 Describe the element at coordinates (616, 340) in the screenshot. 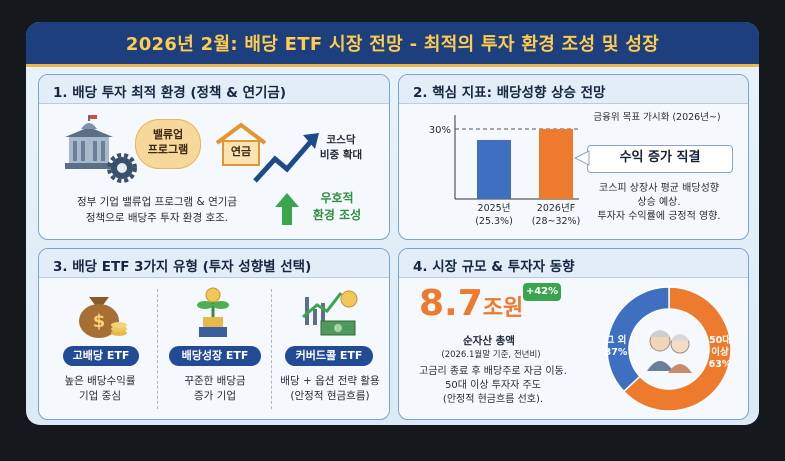

I see `slice-label: 그 외` at that location.